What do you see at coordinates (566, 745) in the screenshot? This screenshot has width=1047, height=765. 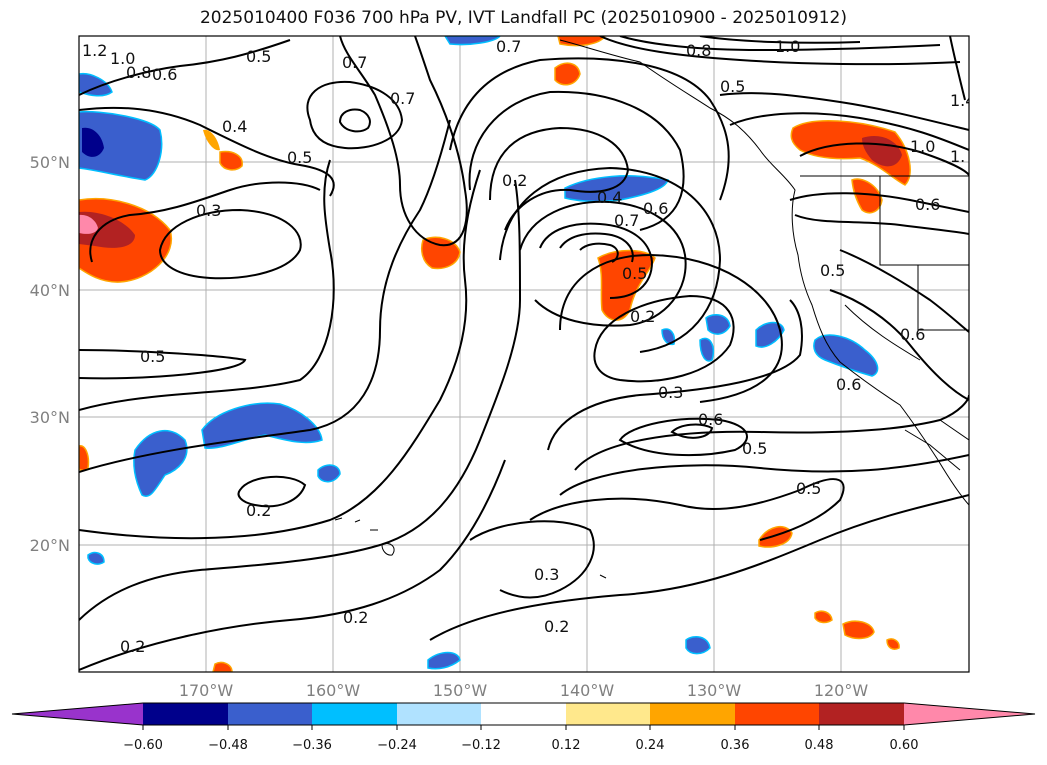 I see `colorbar-tick-label: 0.12` at bounding box center [566, 745].